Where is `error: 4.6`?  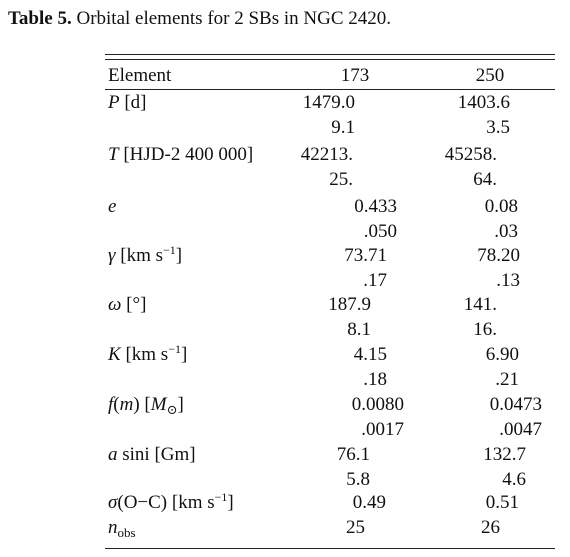 error: 4.6 is located at coordinates (514, 479).